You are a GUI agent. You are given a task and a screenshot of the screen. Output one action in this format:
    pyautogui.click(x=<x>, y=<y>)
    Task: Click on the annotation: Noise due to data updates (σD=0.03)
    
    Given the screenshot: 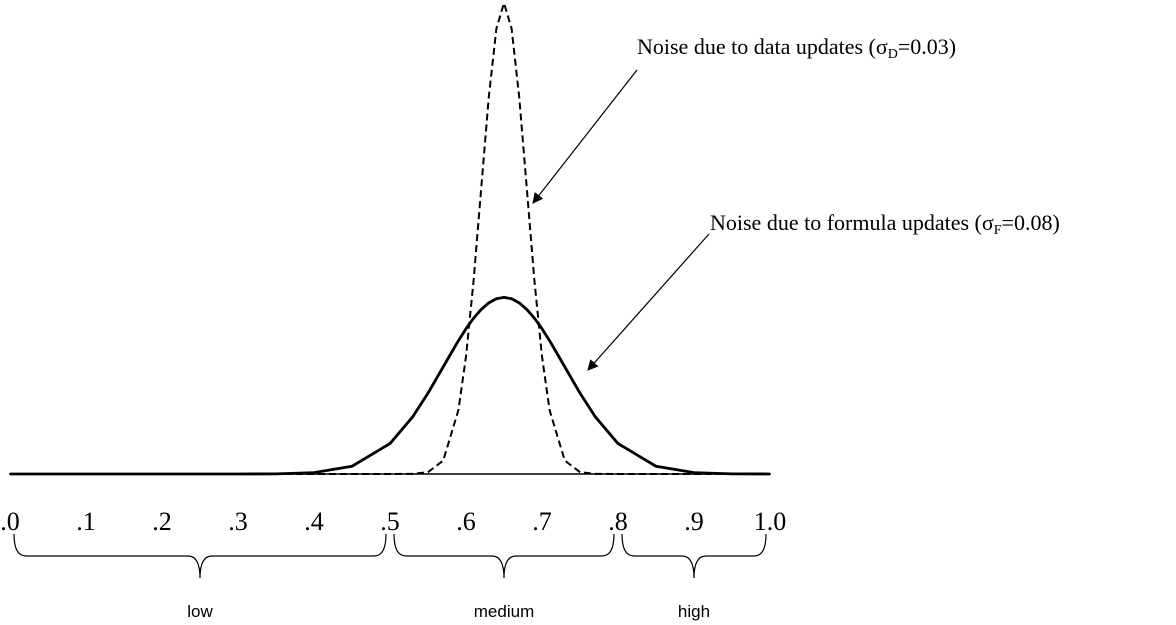 What is the action you would take?
    pyautogui.click(x=796, y=48)
    